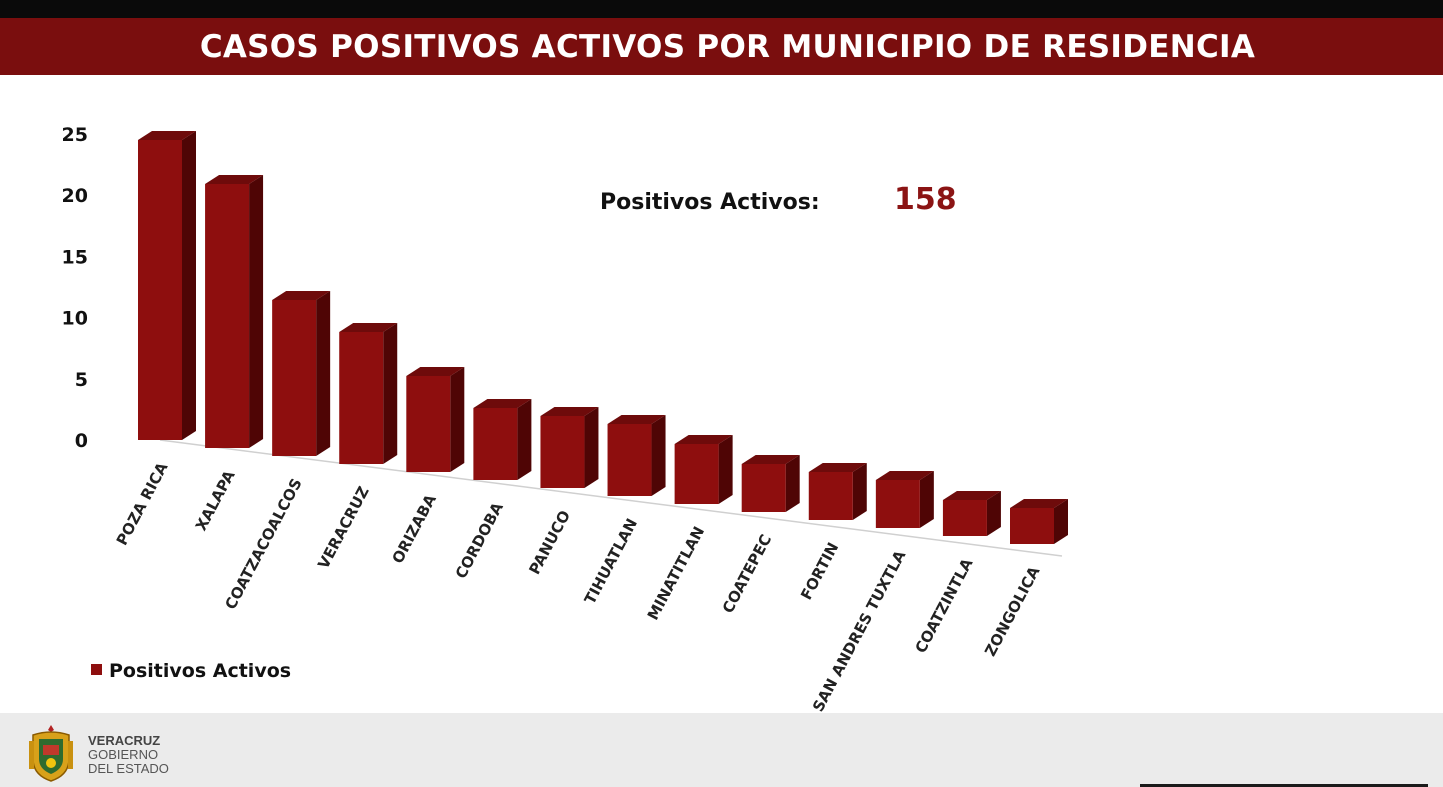 This screenshot has height=787, width=1443. I want to click on coat-of-arms-icon, so click(51, 753).